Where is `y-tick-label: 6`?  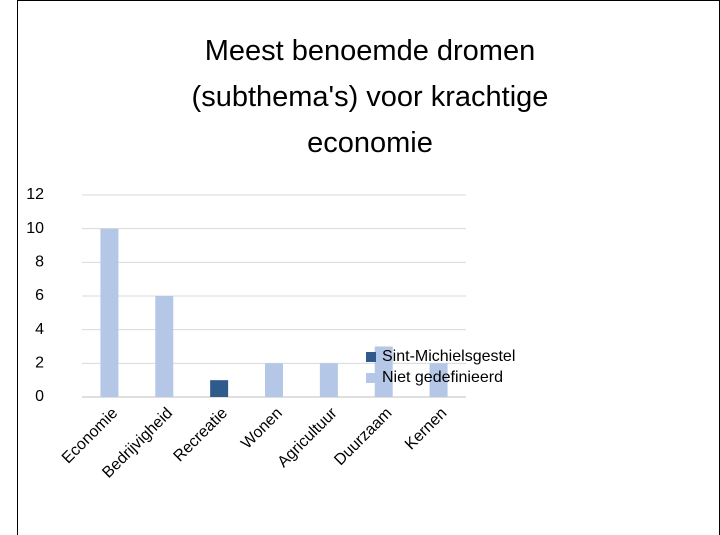
y-tick-label: 6 is located at coordinates (39, 295).